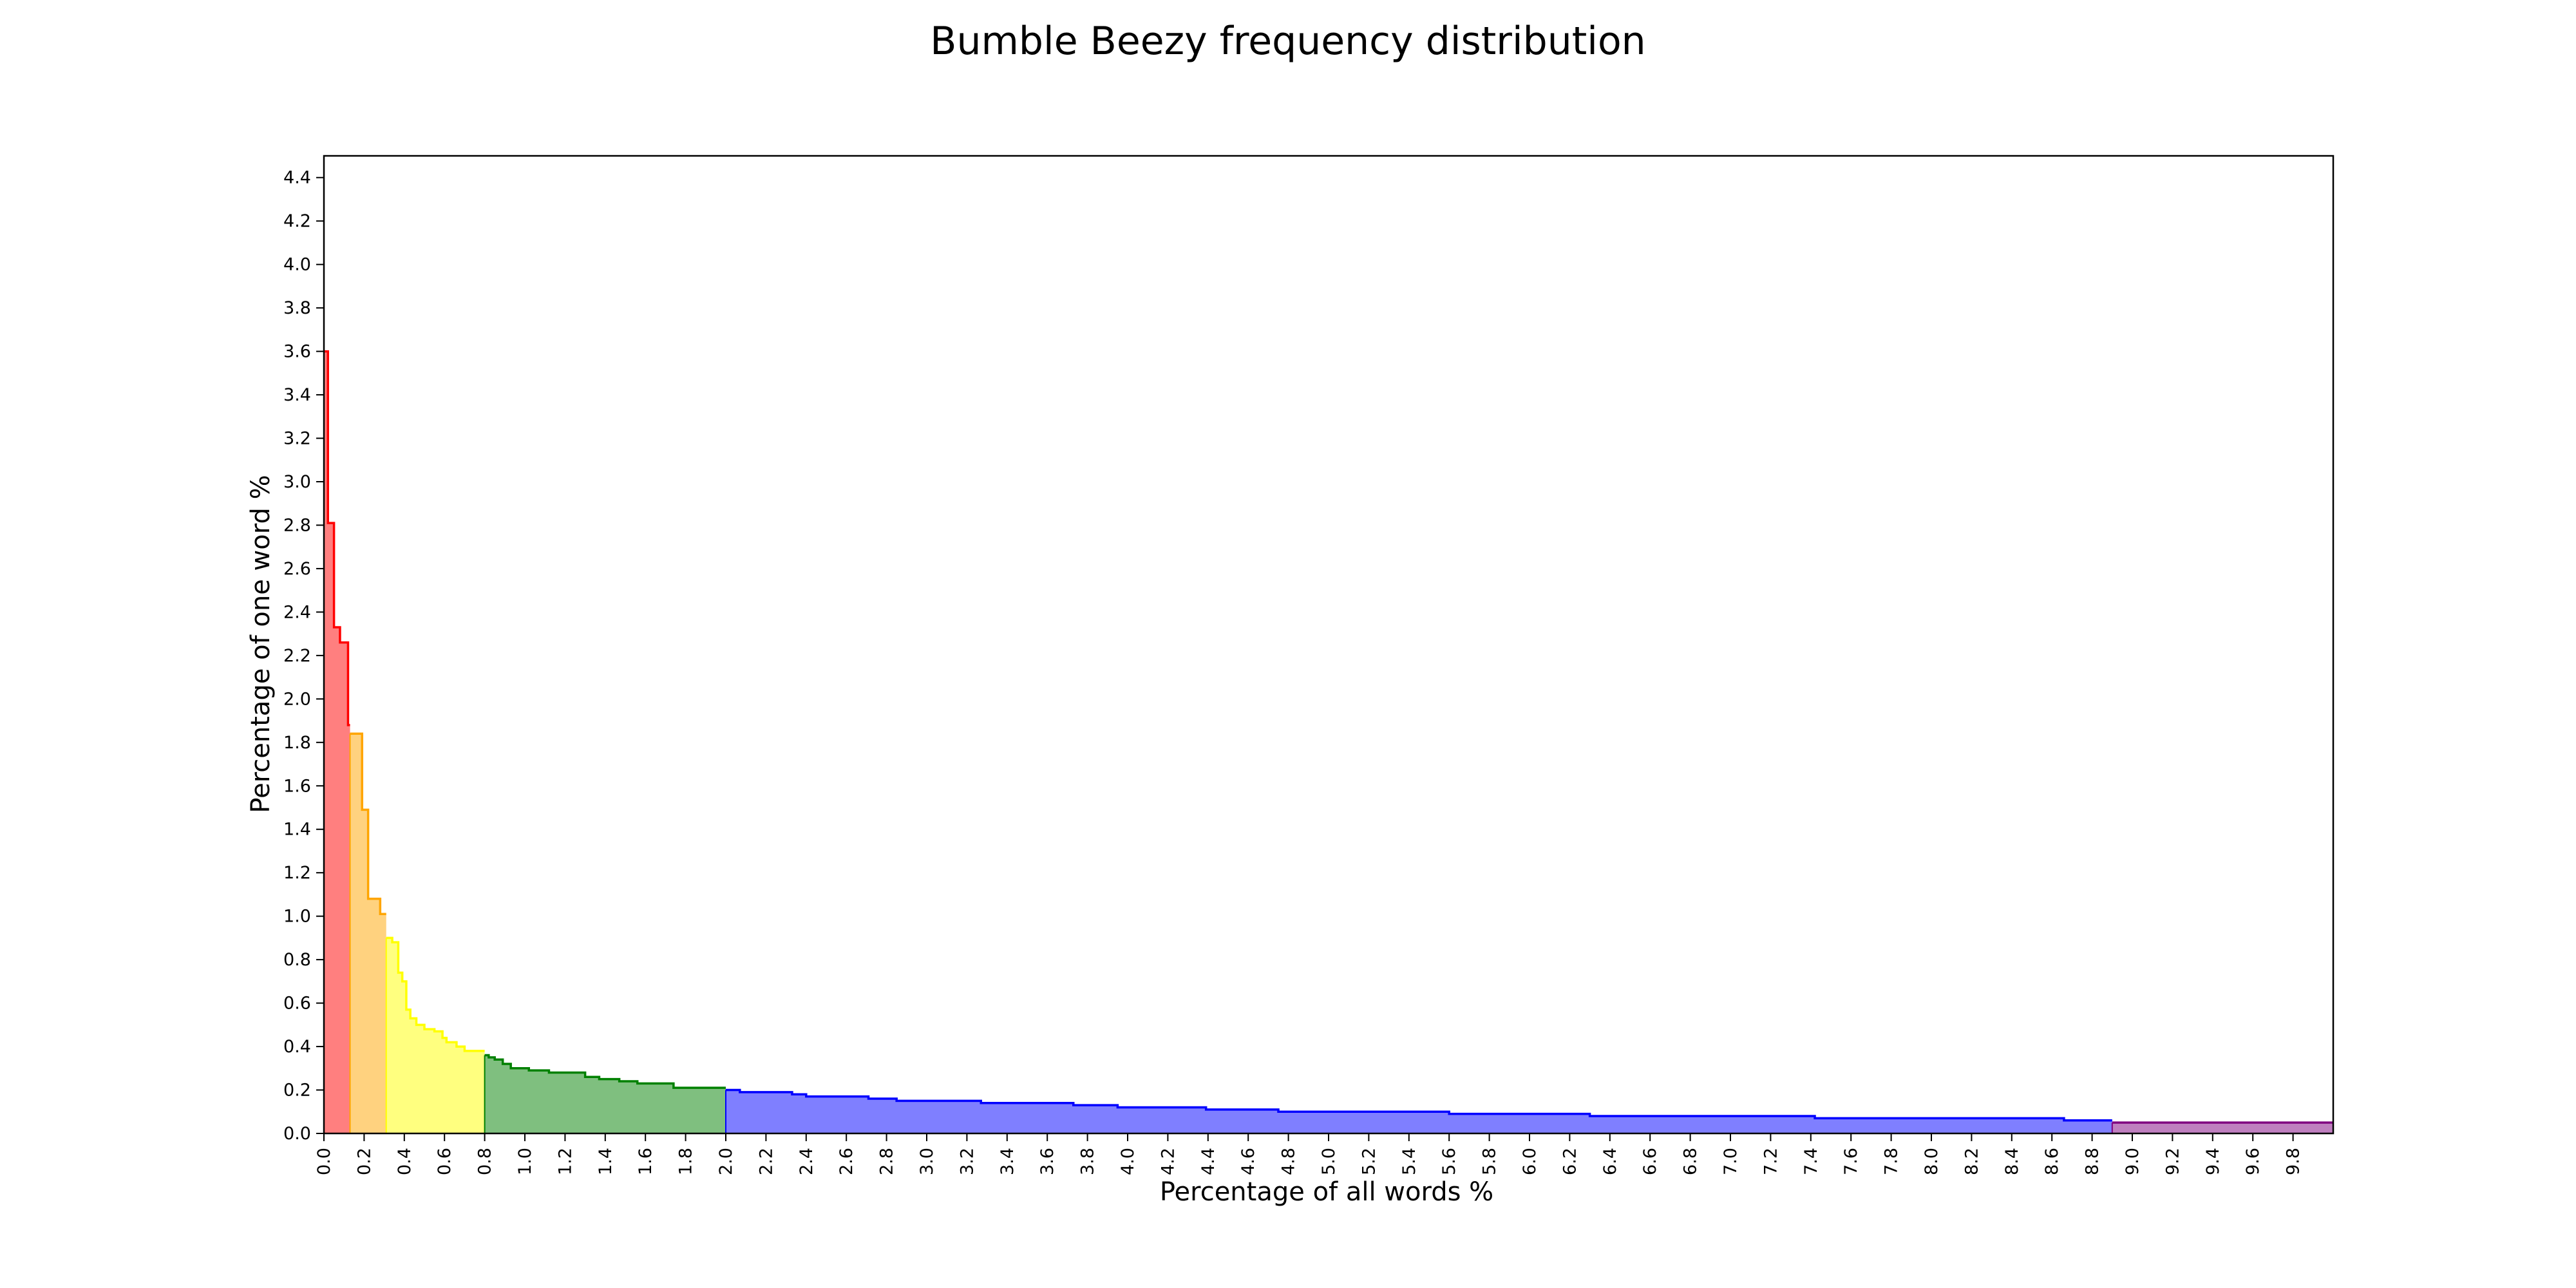  What do you see at coordinates (297, 873) in the screenshot?
I see `y-tick-label-6: 1.2` at bounding box center [297, 873].